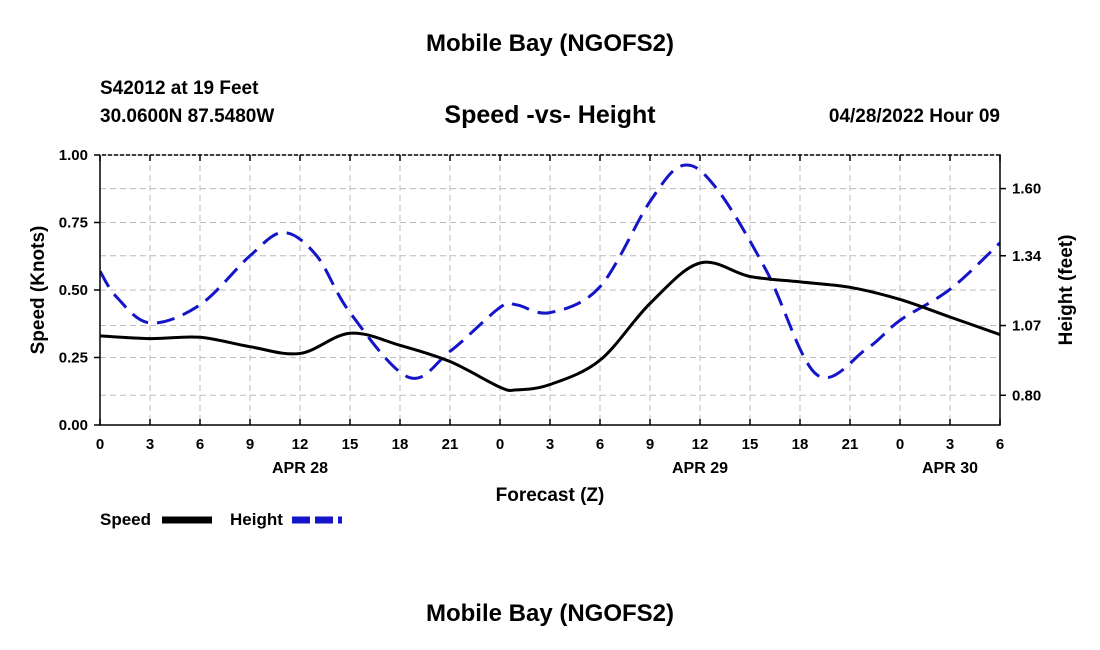 Image resolution: width=1100 pixels, height=650 pixels. Describe the element at coordinates (73, 358) in the screenshot. I see `y-tick-label-left: 0.25` at that location.